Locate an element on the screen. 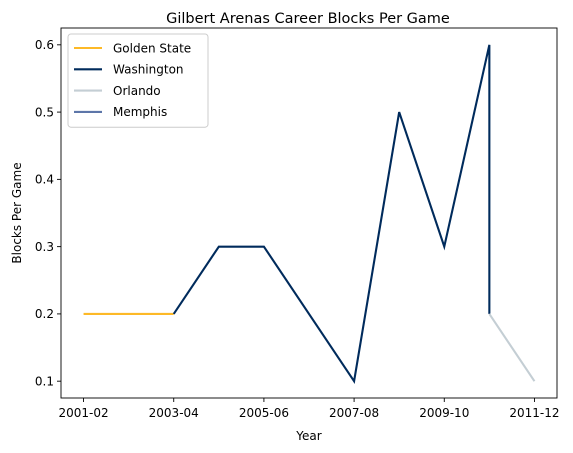 This screenshot has width=573, height=453. legend-box is located at coordinates (138, 80).